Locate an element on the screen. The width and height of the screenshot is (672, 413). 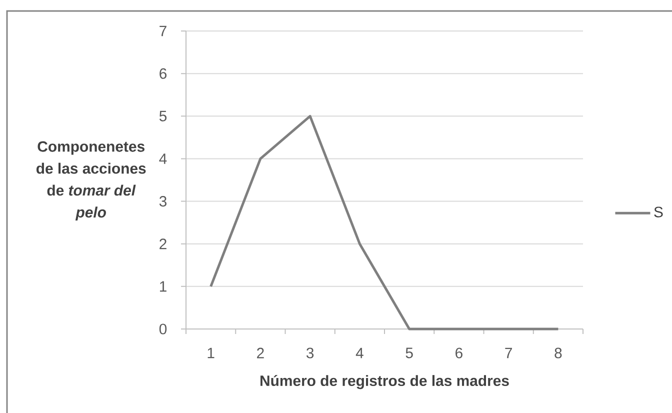
y-tick-label: 6 is located at coordinates (163, 73).